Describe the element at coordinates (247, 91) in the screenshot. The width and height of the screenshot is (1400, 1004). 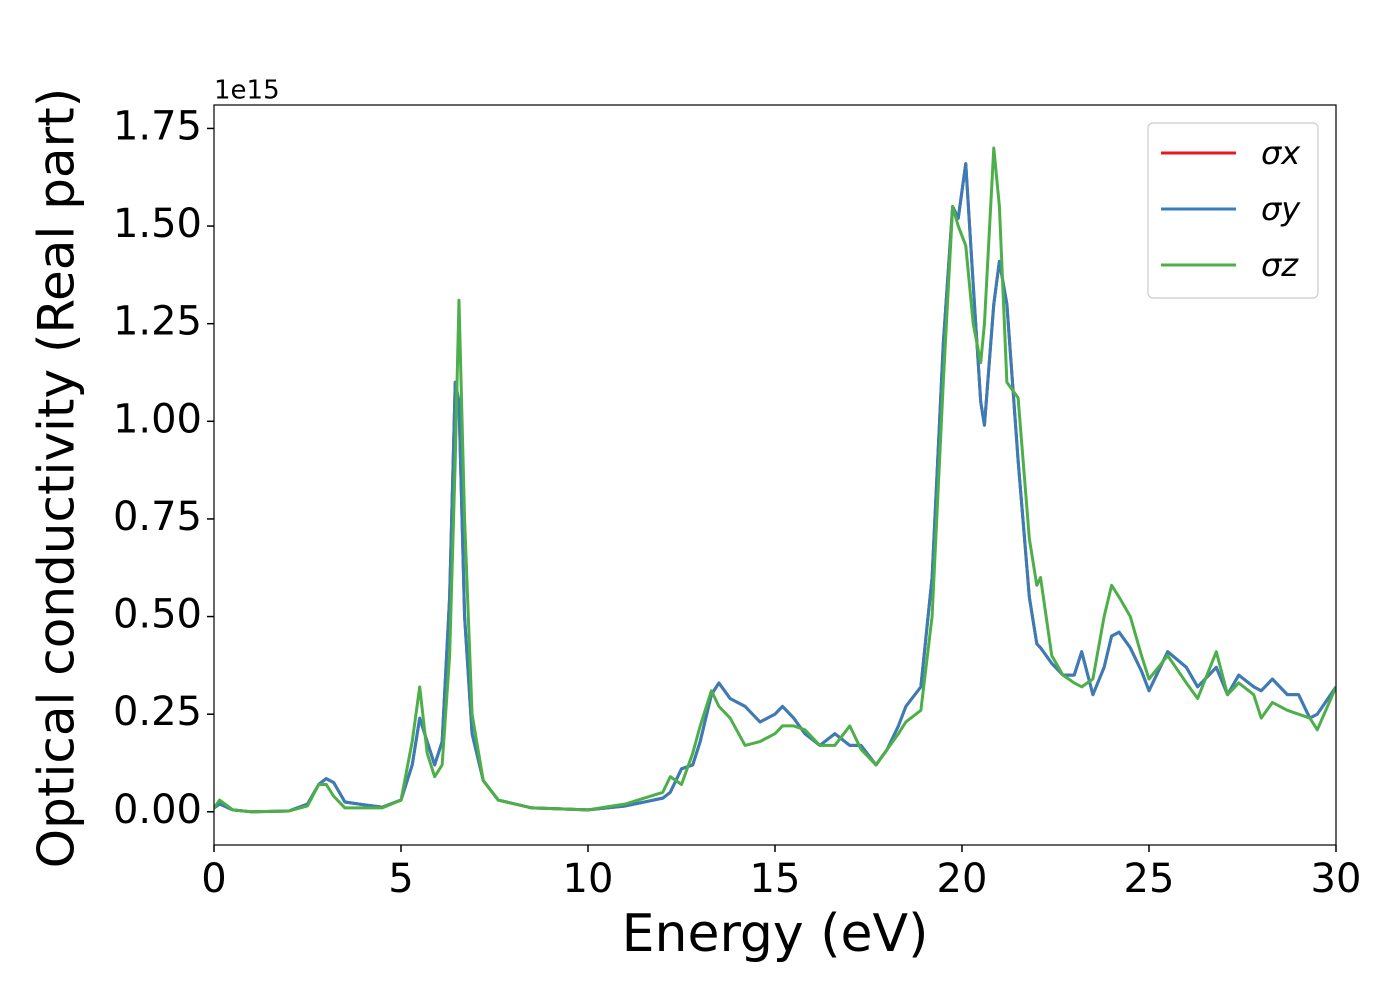
I see `offset-label: 1e15` at that location.